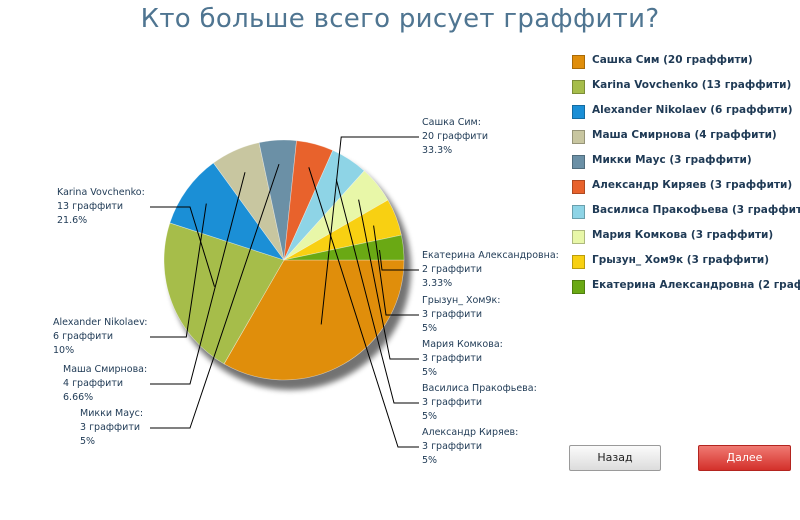 Image resolution: width=800 pixels, height=520 pixels. I want to click on callout-line-text: 6 граффити, so click(83, 336).